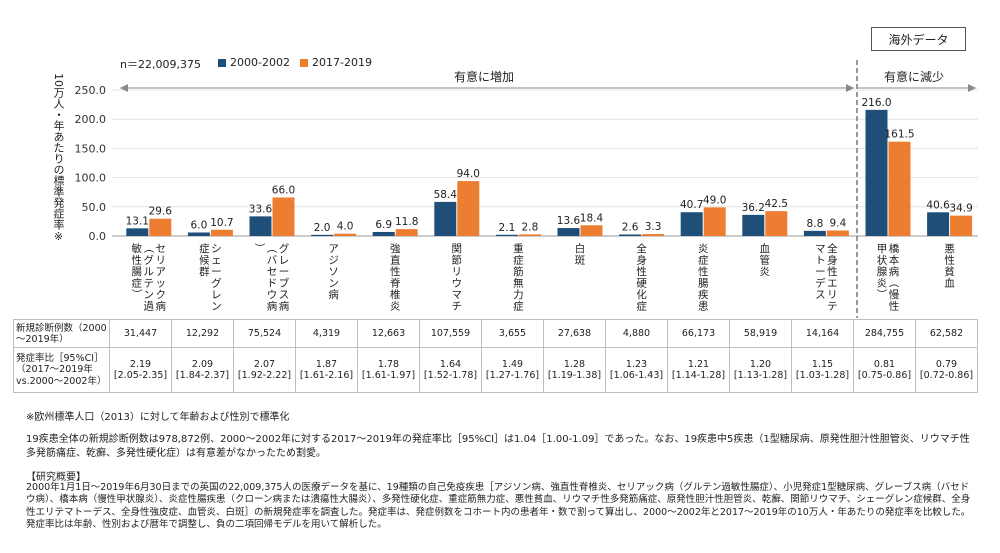 The image size is (1000, 553). Describe the element at coordinates (91, 90) in the screenshot. I see `y-tick-label: 250.0` at that location.